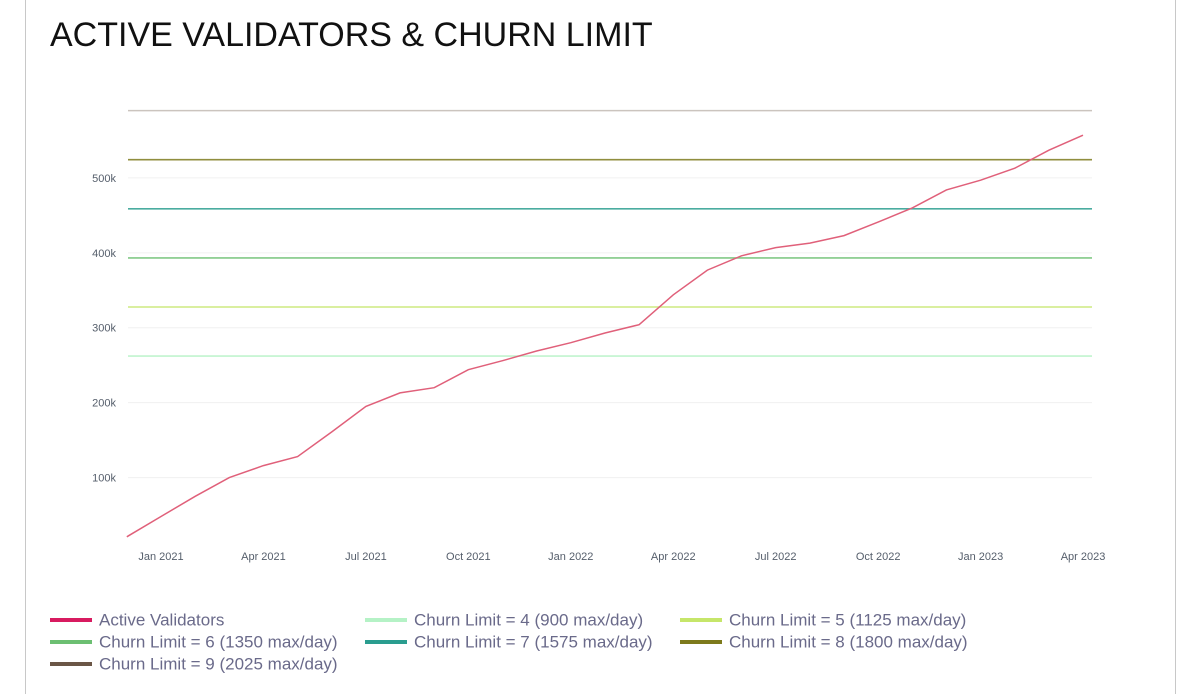  I want to click on y-tick-label: 200k, so click(104, 404).